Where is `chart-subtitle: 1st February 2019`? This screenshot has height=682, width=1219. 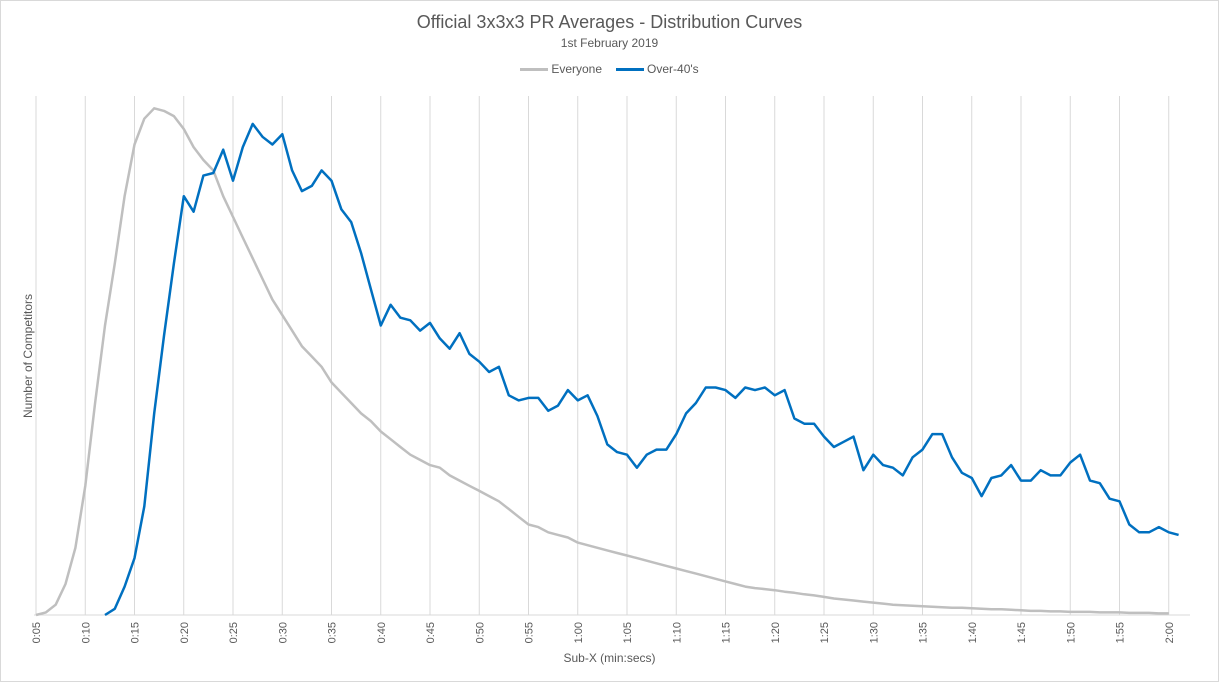 chart-subtitle: 1st February 2019 is located at coordinates (609, 43).